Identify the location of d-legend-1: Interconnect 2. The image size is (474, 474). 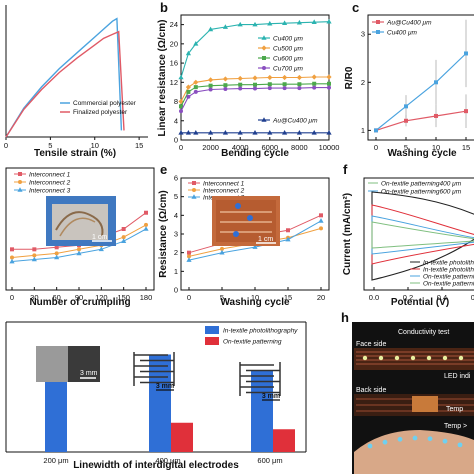
(50, 183).